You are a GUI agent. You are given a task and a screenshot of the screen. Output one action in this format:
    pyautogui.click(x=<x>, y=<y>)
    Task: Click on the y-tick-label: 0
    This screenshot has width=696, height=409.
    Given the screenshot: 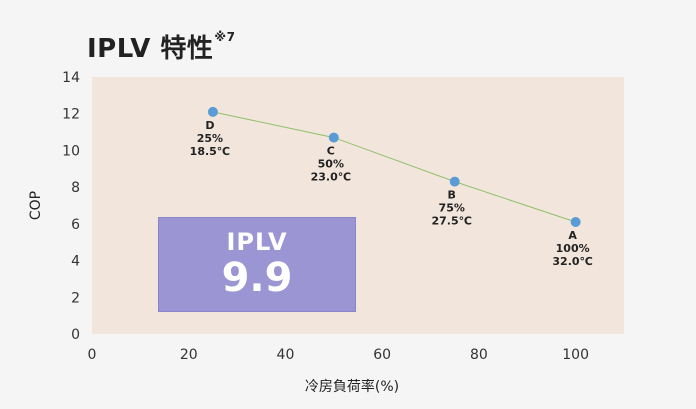 What is the action you would take?
    pyautogui.click(x=75, y=335)
    